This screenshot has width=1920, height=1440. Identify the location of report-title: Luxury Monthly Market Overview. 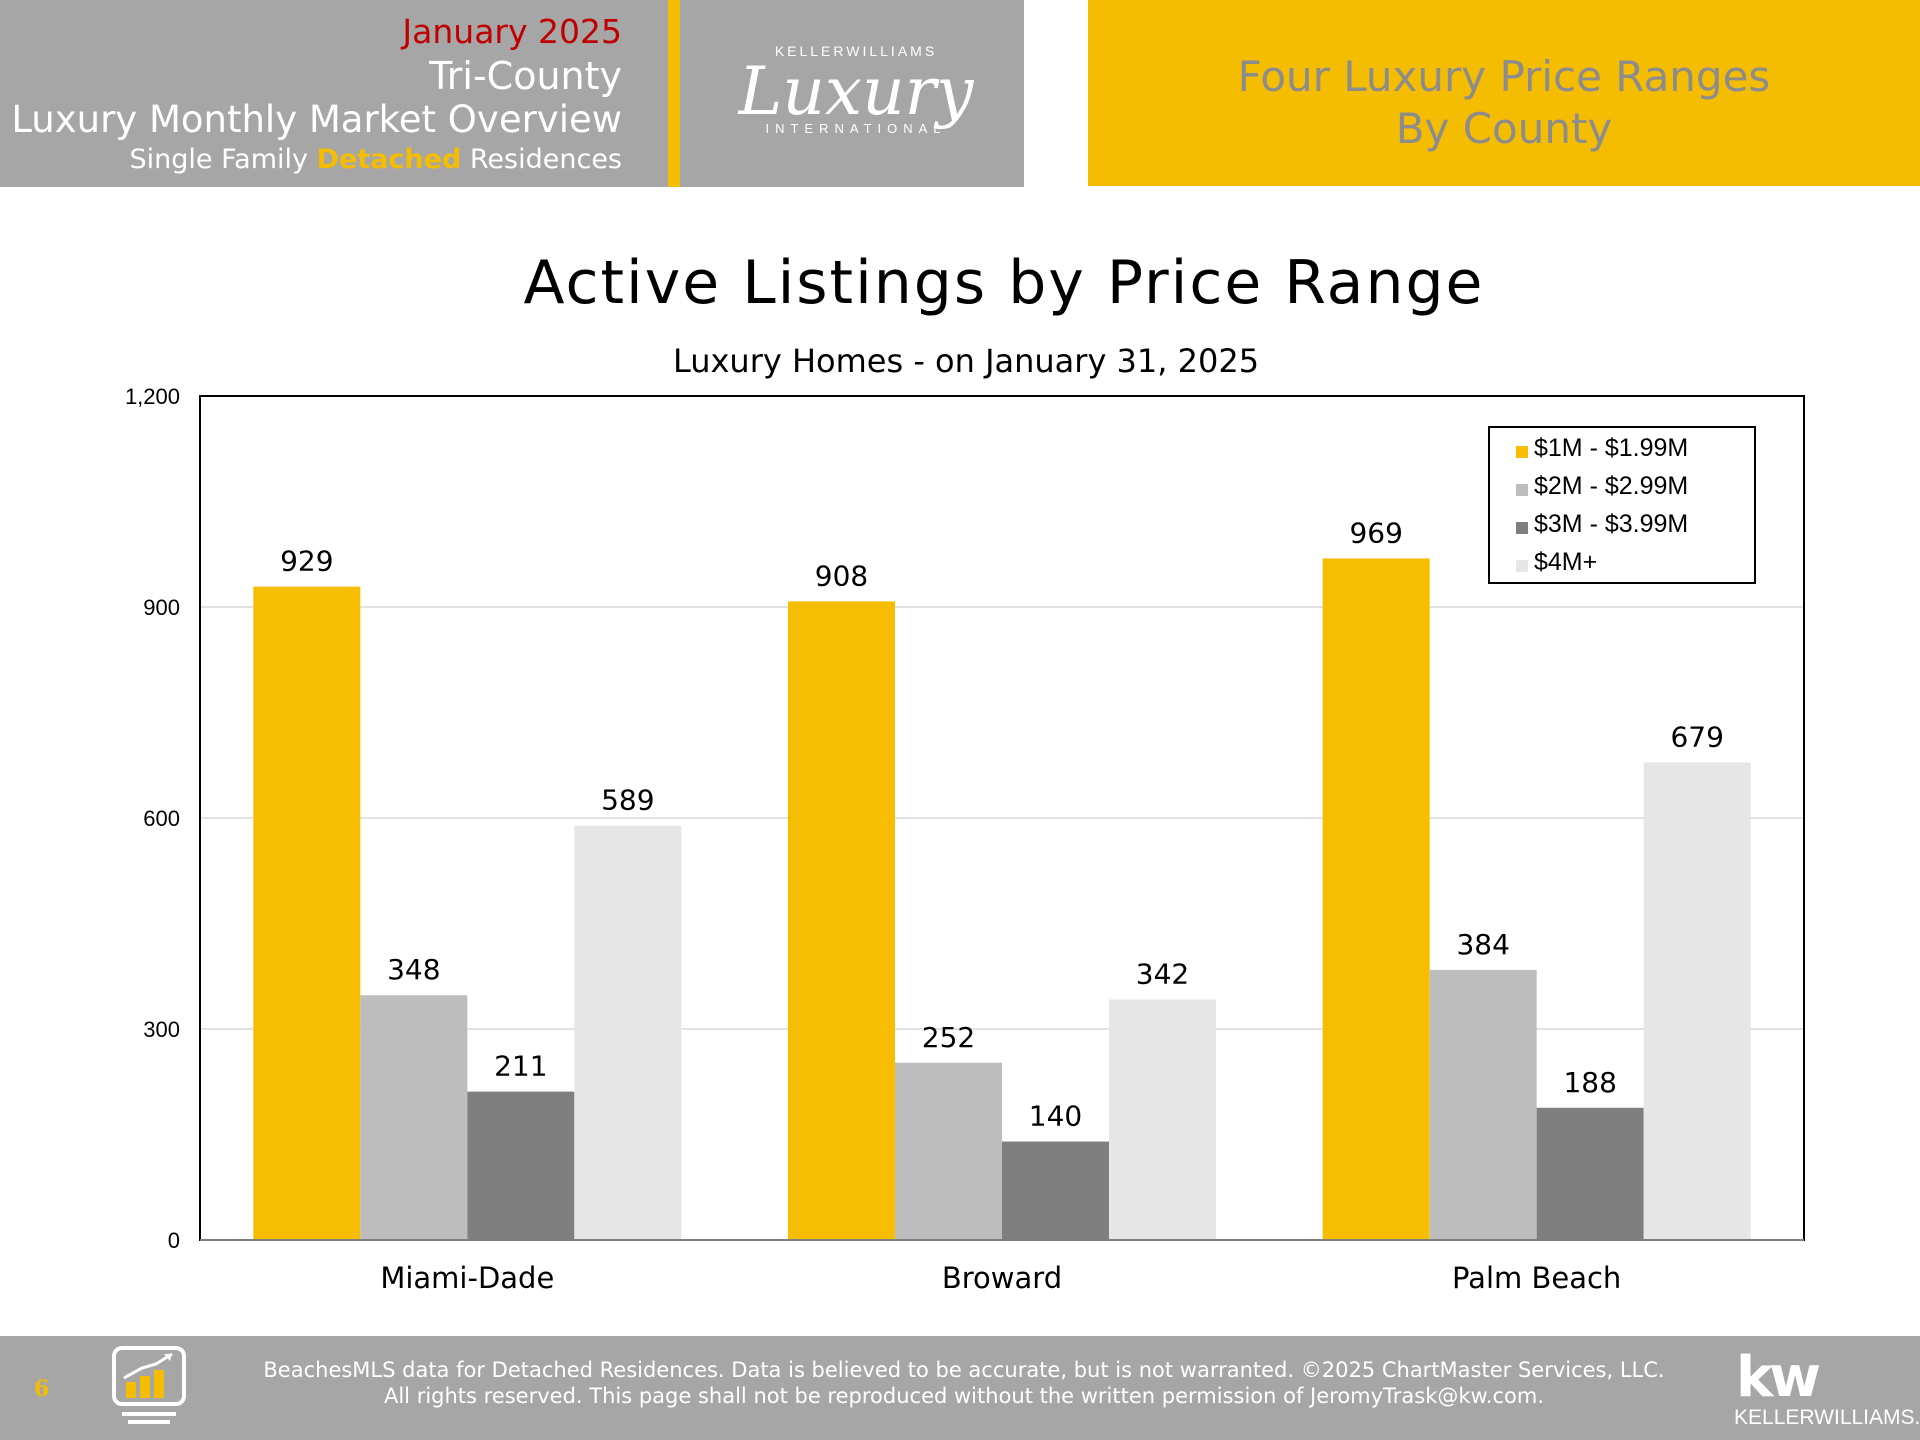
(316, 119).